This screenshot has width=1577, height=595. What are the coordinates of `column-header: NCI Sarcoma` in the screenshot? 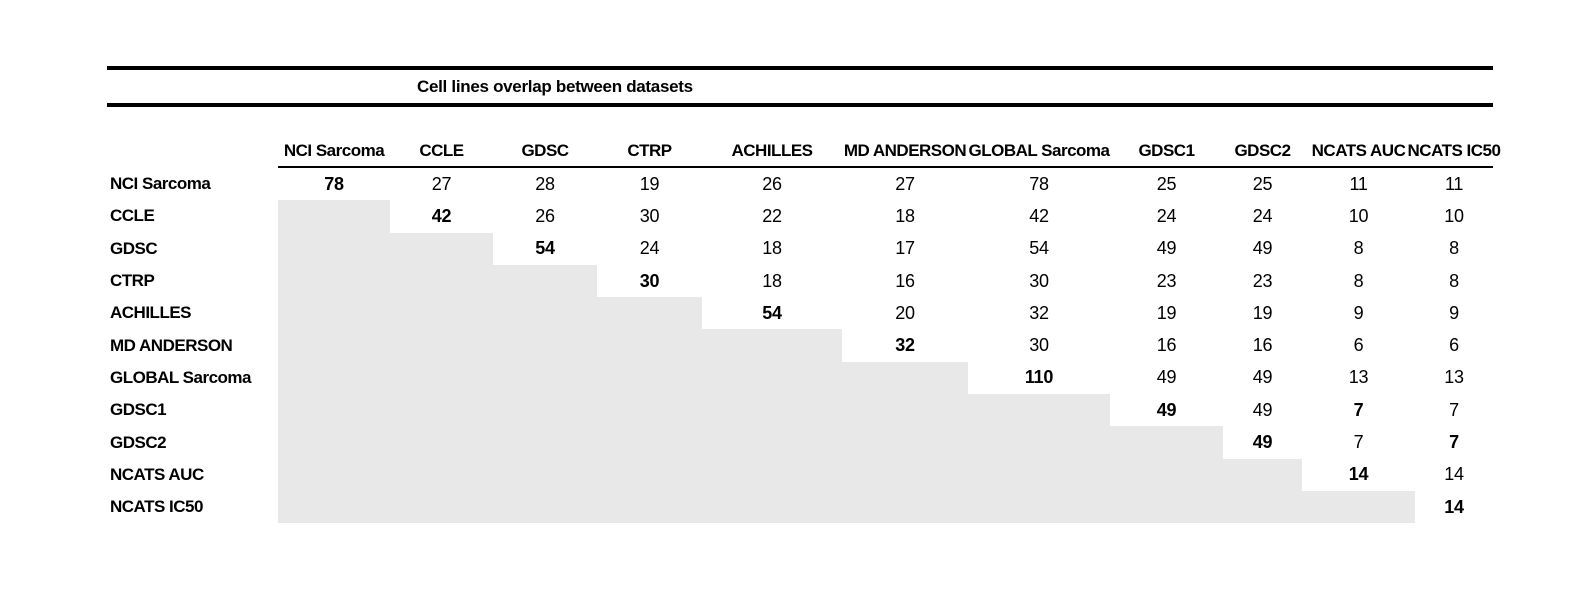 It's located at (334, 147).